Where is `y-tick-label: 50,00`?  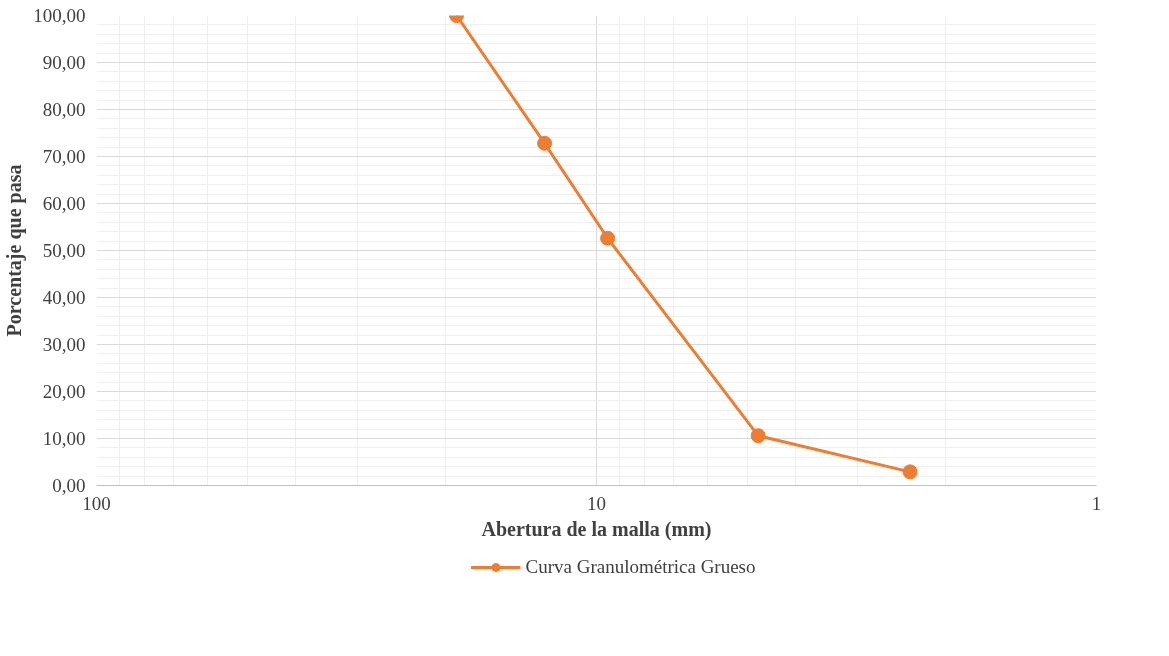
y-tick-label: 50,00 is located at coordinates (64, 250).